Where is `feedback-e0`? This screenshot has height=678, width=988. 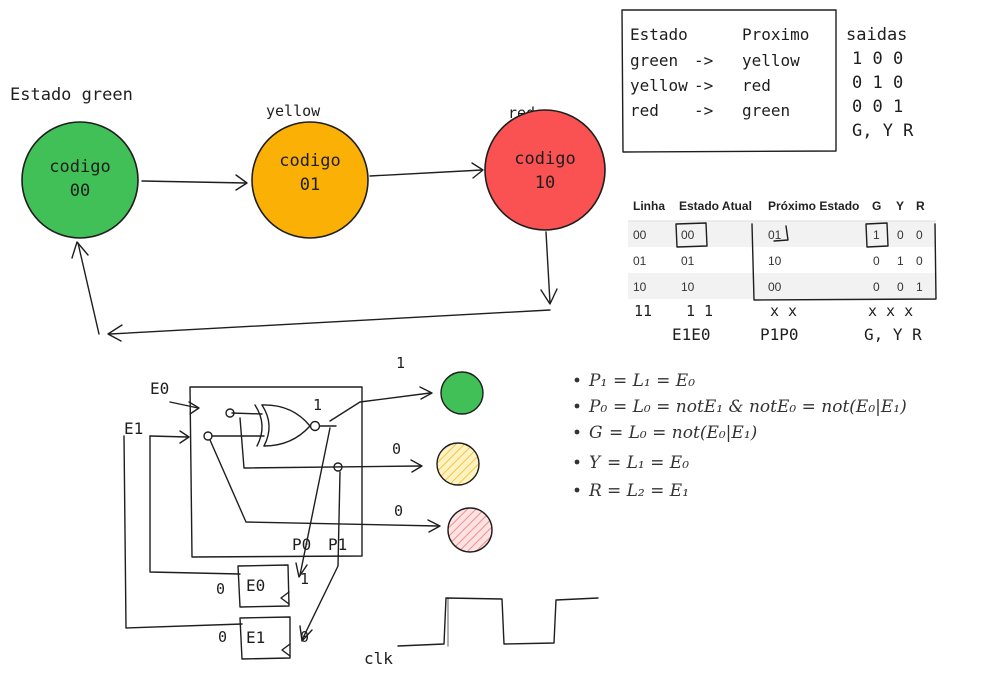
feedback-e0 is located at coordinates (195, 505).